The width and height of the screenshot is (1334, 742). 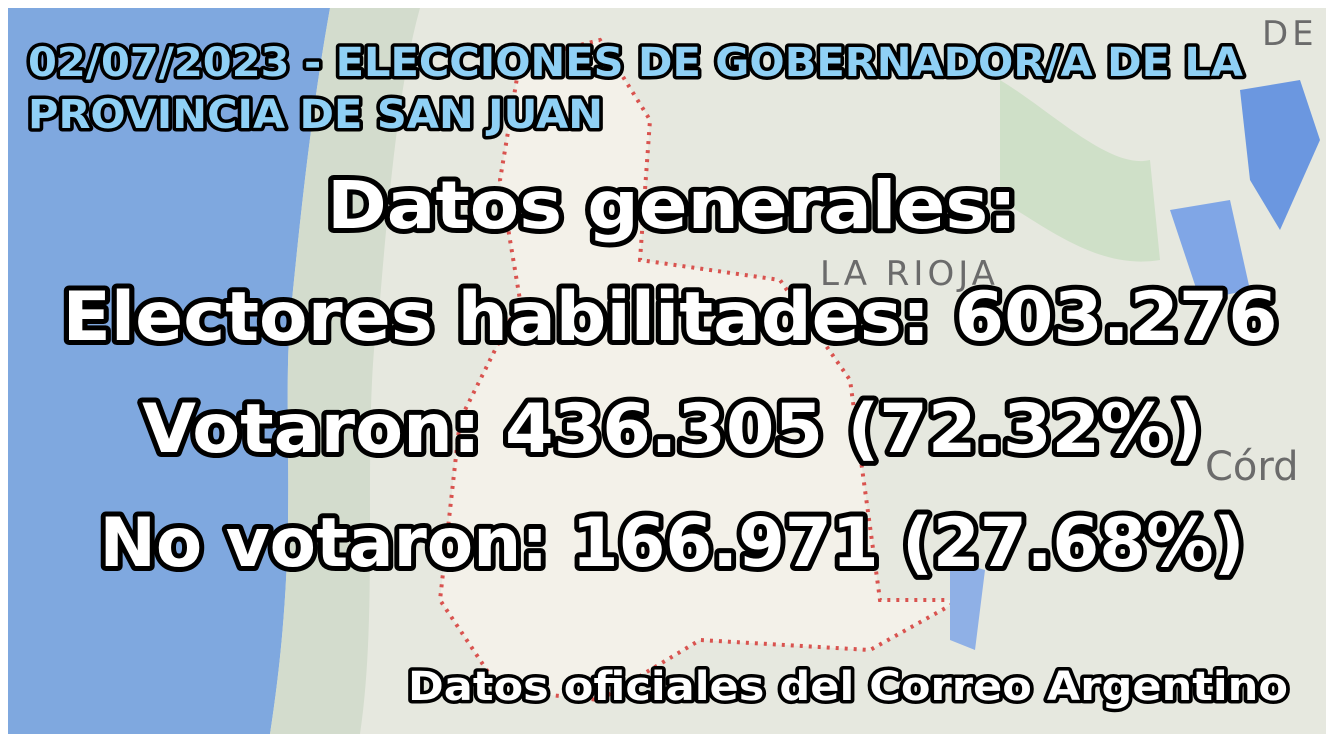 I want to click on map-label: DE, so click(x=1290, y=34).